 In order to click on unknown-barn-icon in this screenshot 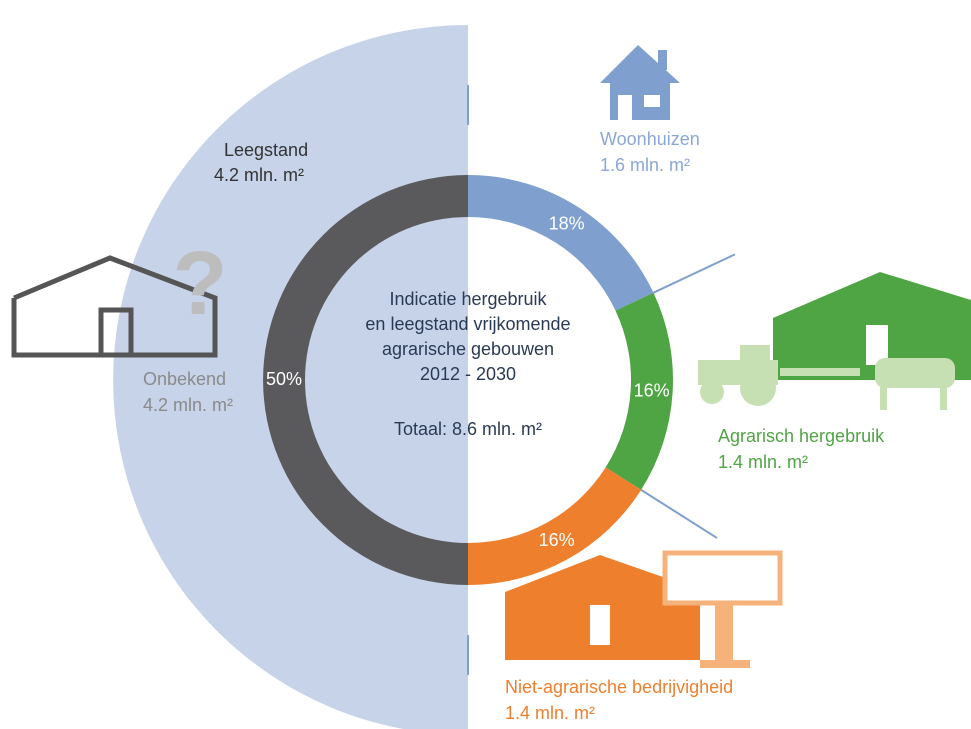, I will do `click(114, 306)`.